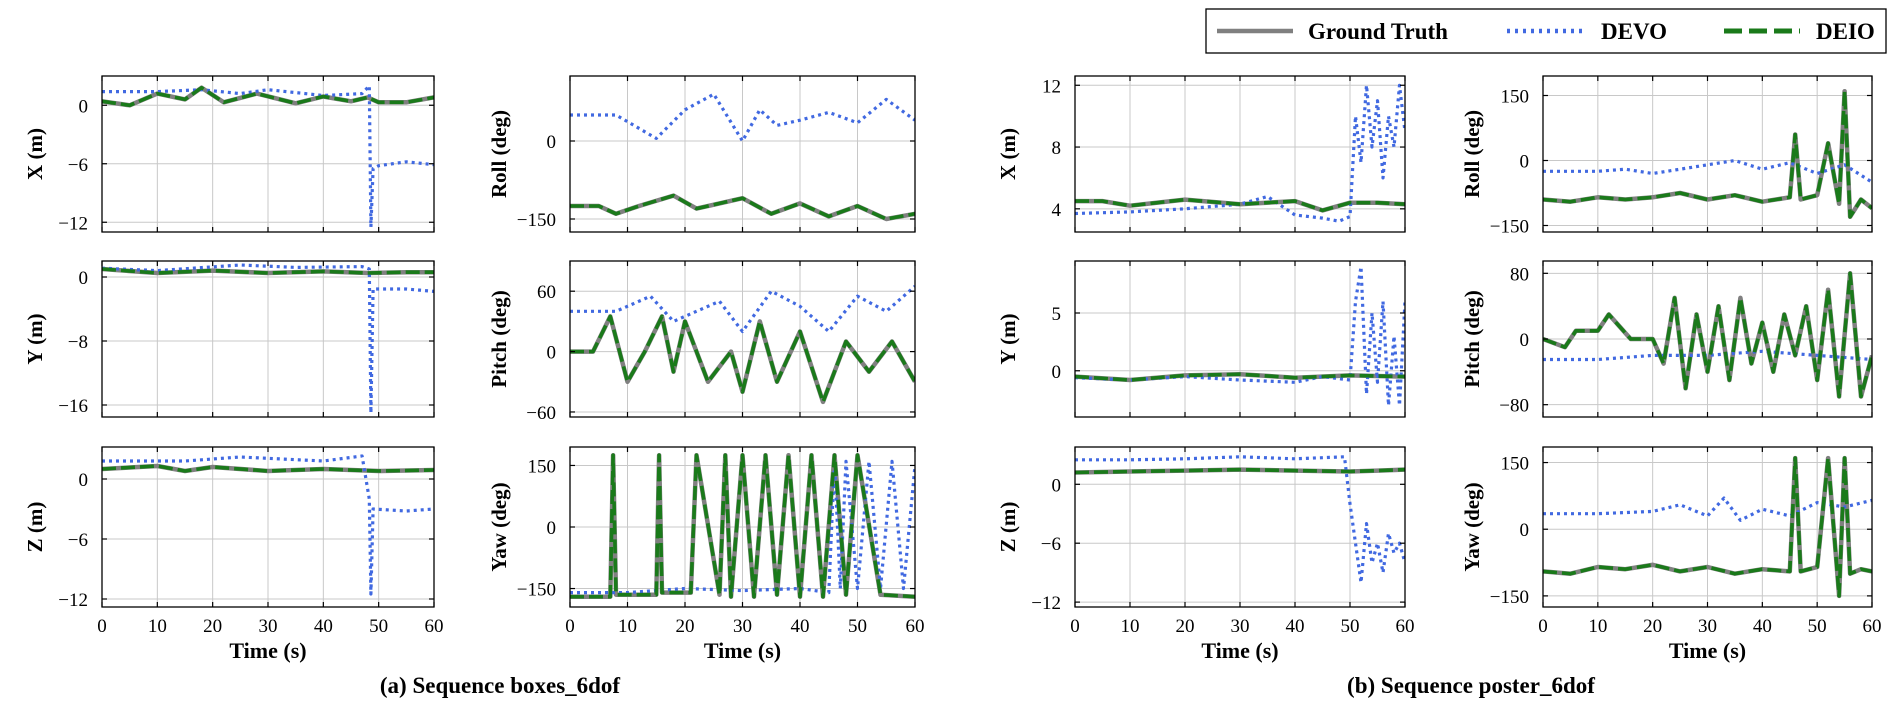 This screenshot has width=1896, height=709. I want to click on subplot-poster-6dof-pitch-deg: 80 0 −80 Pitch (deg), so click(1666, 339).